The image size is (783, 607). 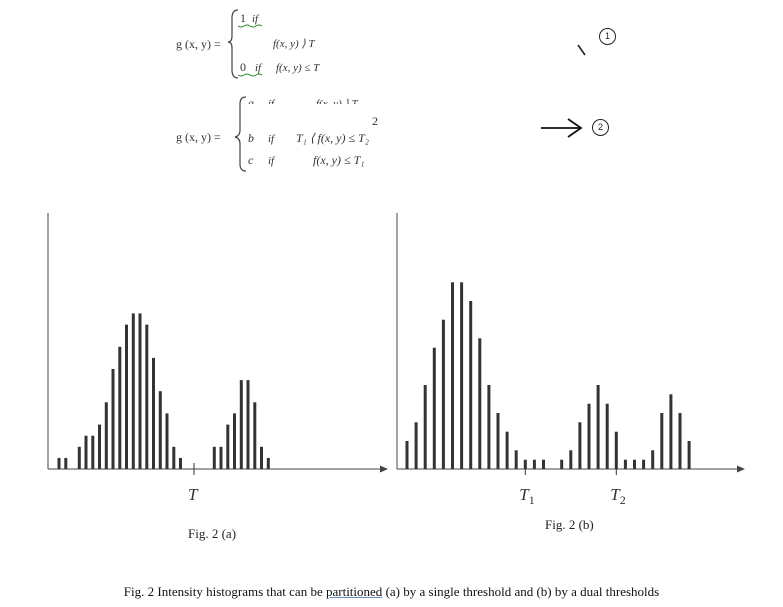 What do you see at coordinates (251, 138) in the screenshot?
I see `eq2-case-b-value: b` at bounding box center [251, 138].